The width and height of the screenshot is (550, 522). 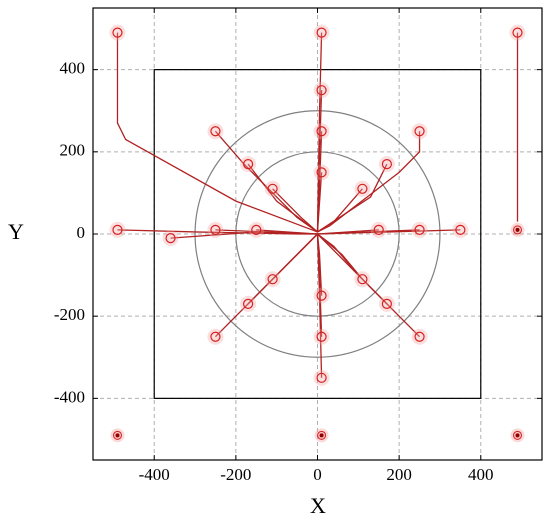 What do you see at coordinates (73, 150) in the screenshot?
I see `y-tick-label: 200` at bounding box center [73, 150].